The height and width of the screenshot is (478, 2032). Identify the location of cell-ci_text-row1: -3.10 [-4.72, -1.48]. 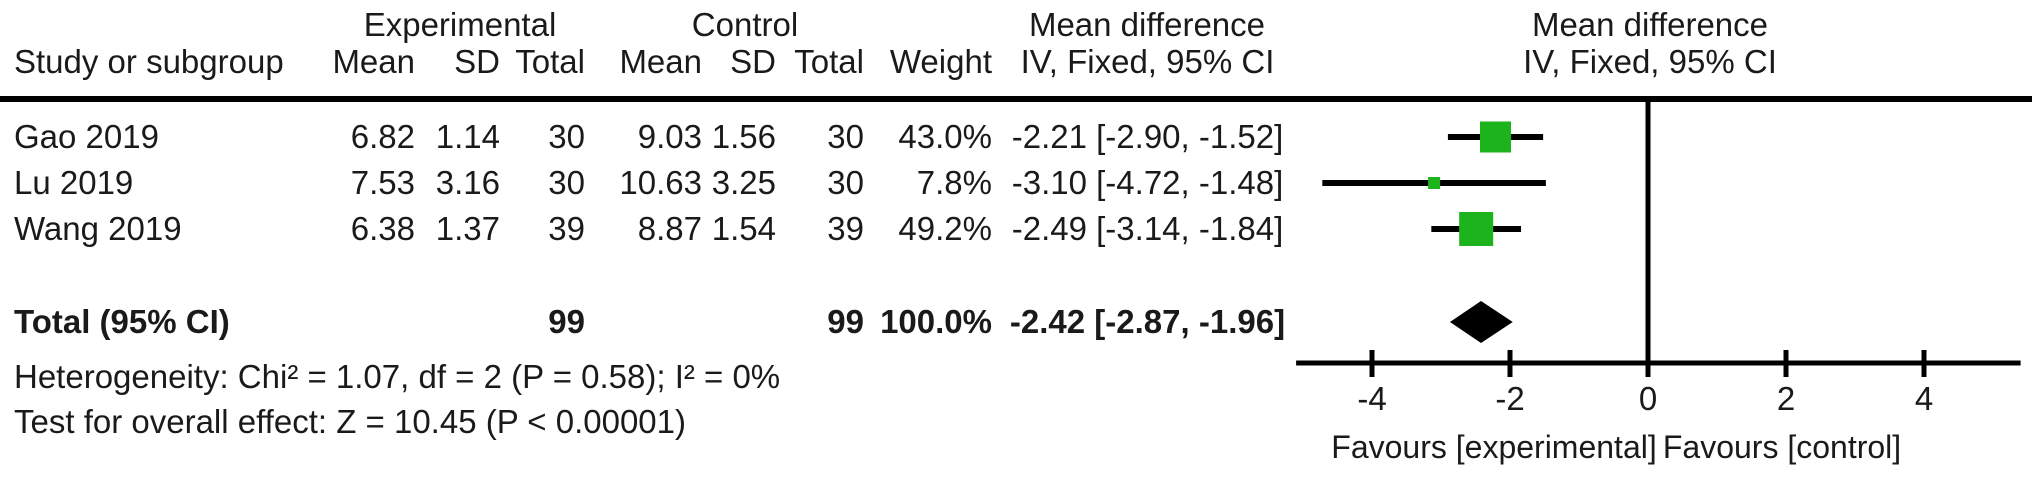
(1147, 182).